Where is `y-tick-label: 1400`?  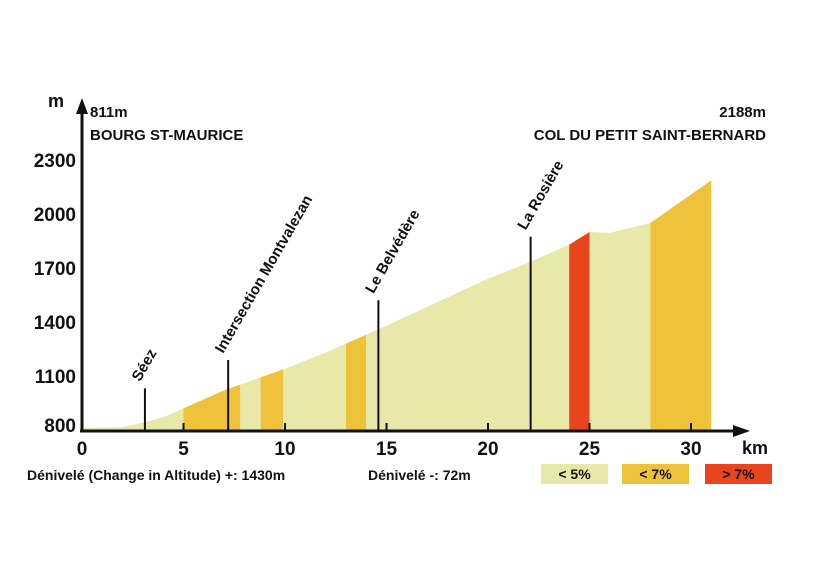
y-tick-label: 1400 is located at coordinates (55, 323).